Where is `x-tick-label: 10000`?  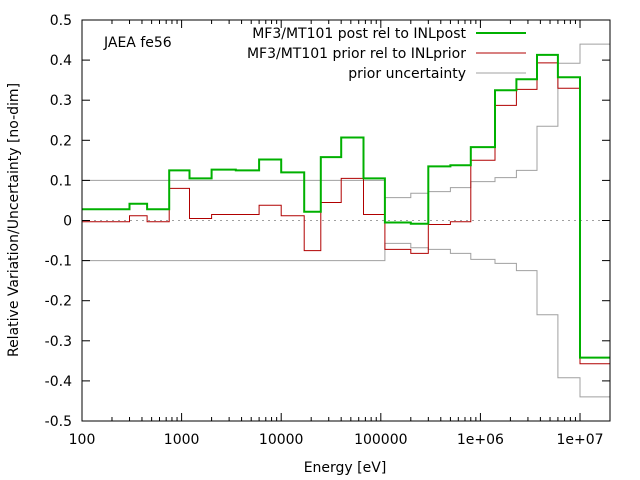
x-tick-label: 10000 is located at coordinates (281, 440).